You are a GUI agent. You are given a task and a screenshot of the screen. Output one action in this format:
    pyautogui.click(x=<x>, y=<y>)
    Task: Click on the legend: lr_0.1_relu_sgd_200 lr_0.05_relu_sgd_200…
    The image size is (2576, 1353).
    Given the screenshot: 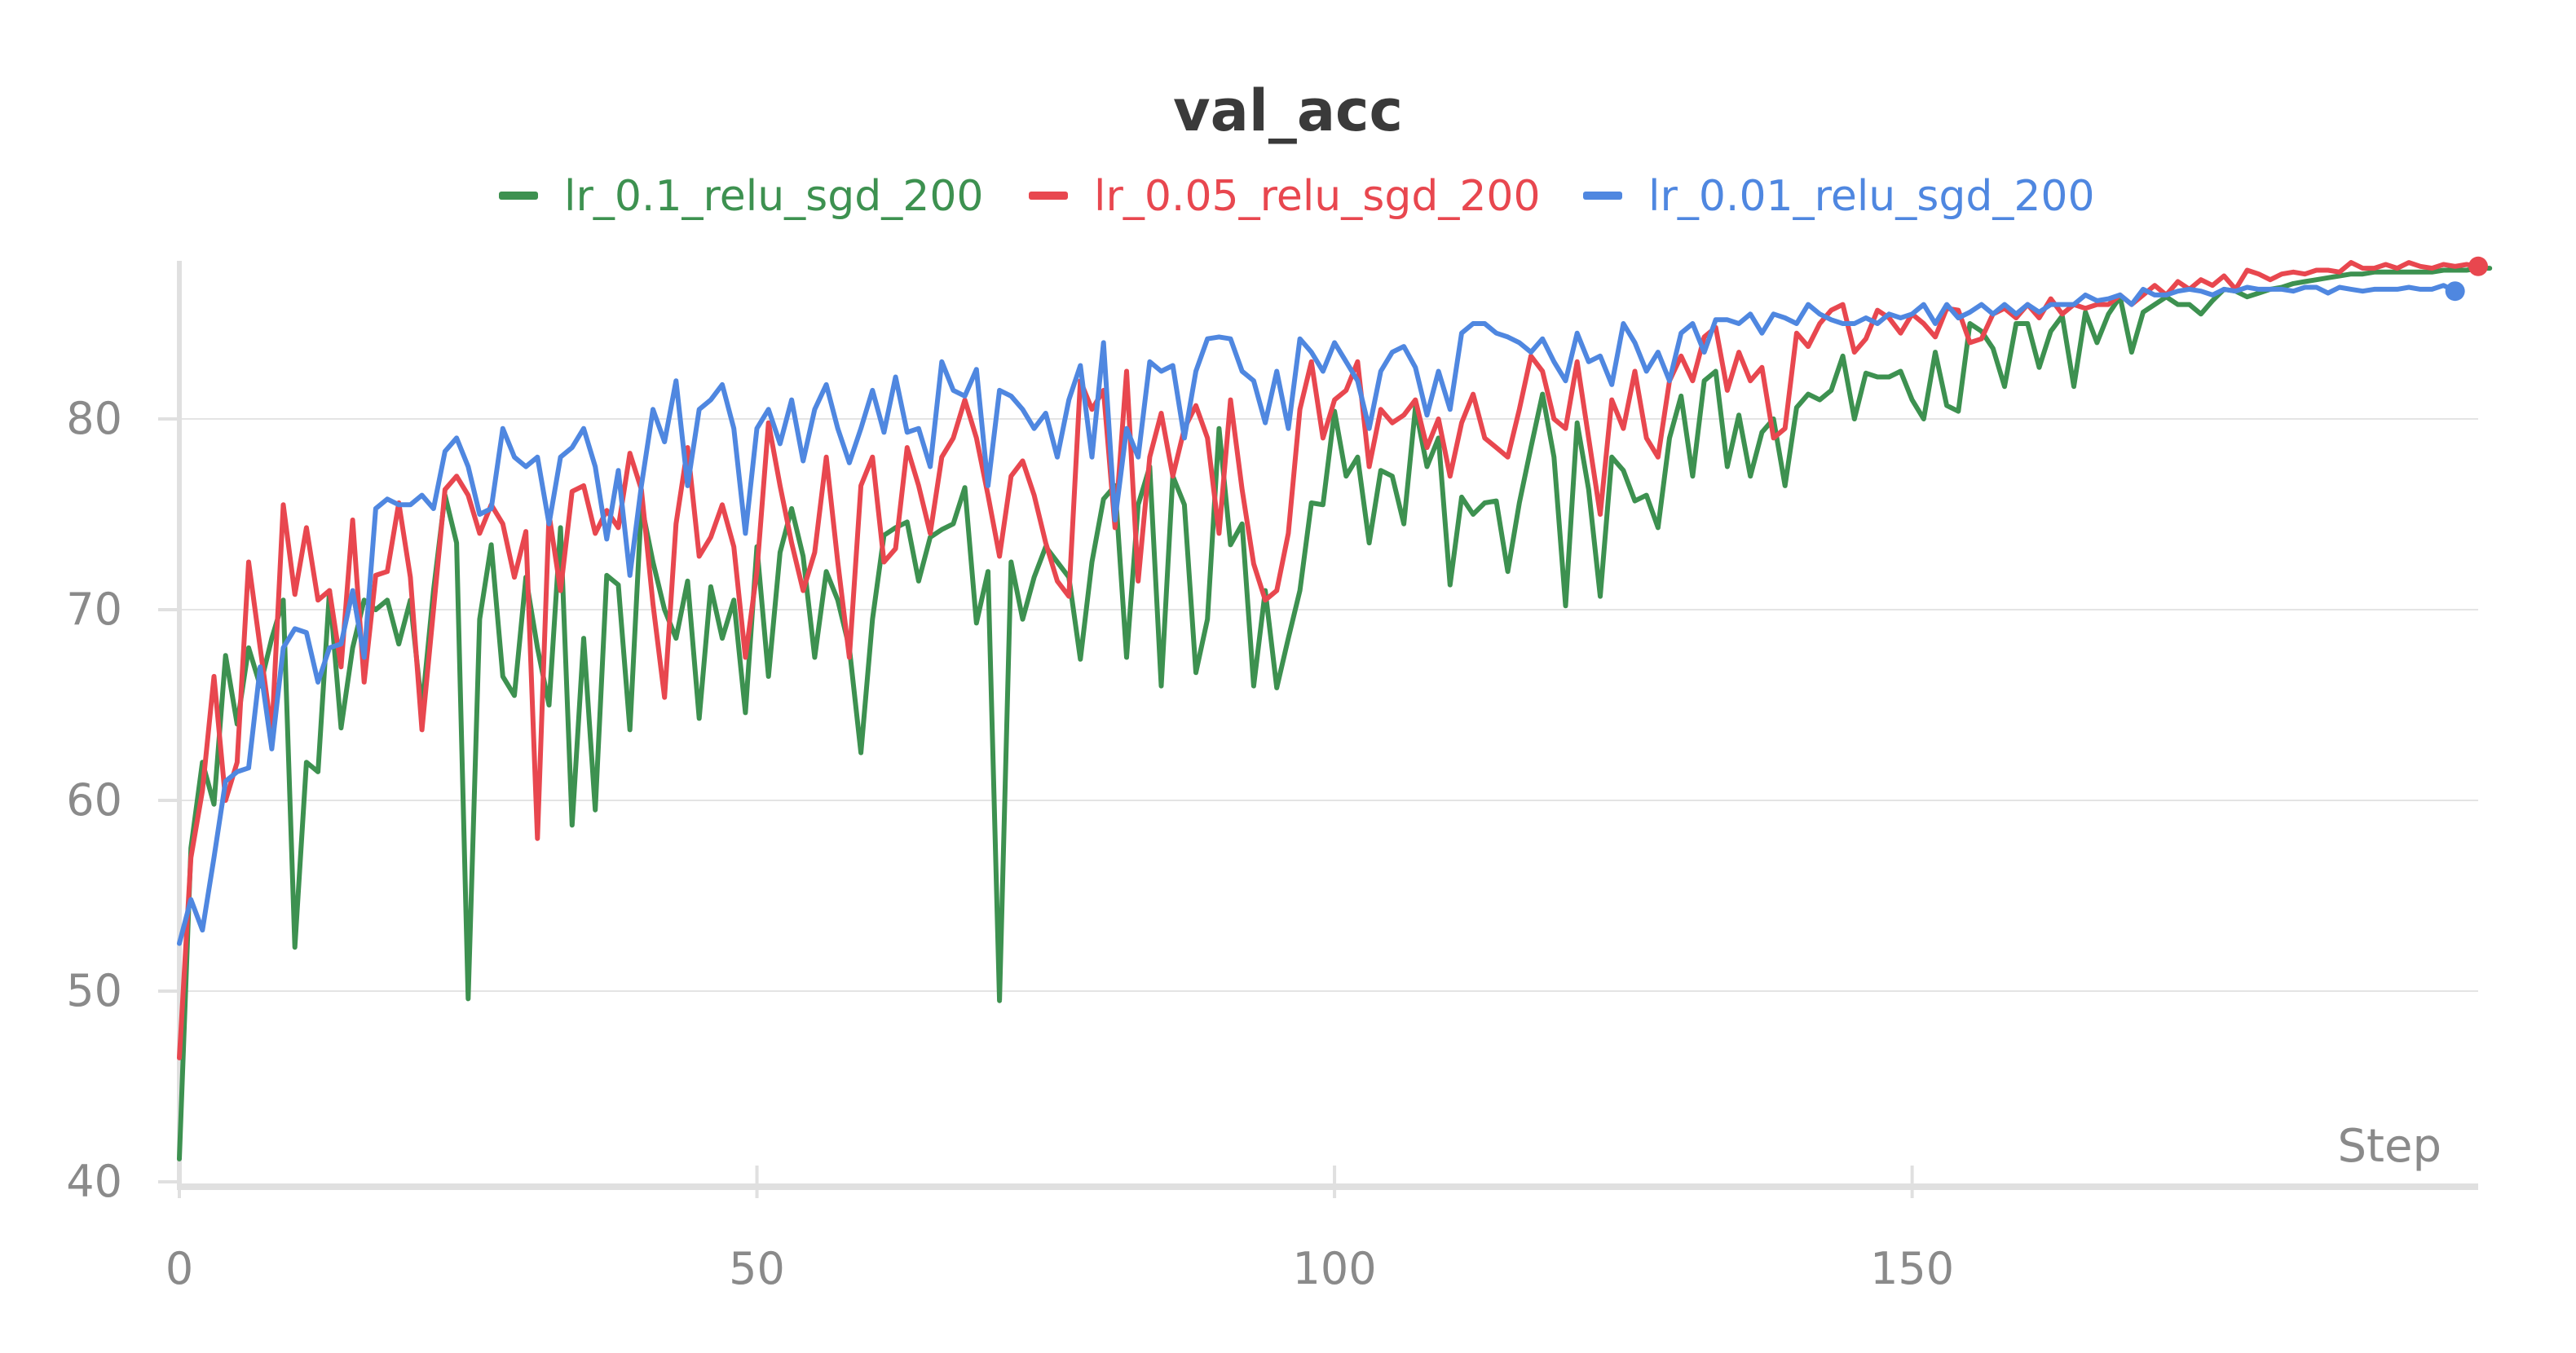 What is the action you would take?
    pyautogui.click(x=1297, y=196)
    